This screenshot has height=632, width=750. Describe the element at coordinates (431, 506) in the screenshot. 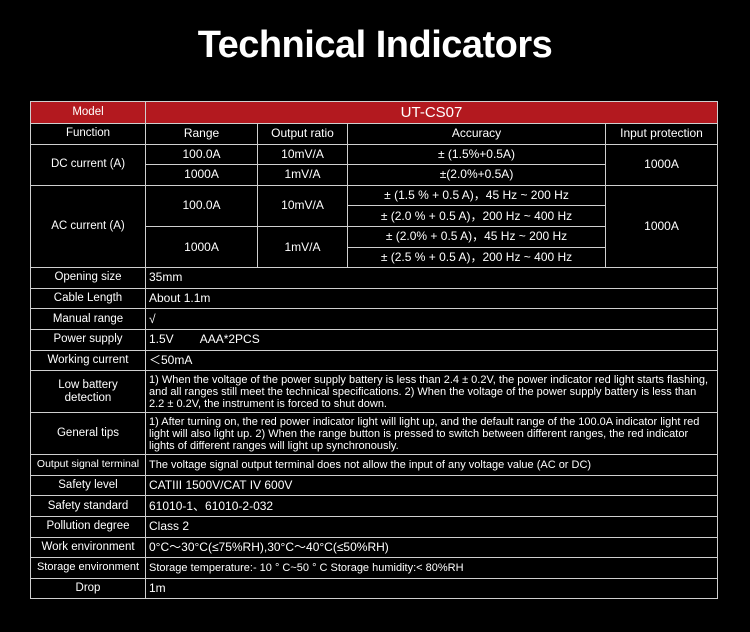

I see `spec-value: 61010-1、61010-2-032` at that location.